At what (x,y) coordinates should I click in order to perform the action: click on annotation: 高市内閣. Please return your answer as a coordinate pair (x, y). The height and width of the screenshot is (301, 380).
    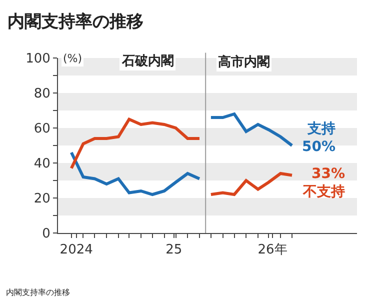
    Looking at the image, I should click on (244, 62).